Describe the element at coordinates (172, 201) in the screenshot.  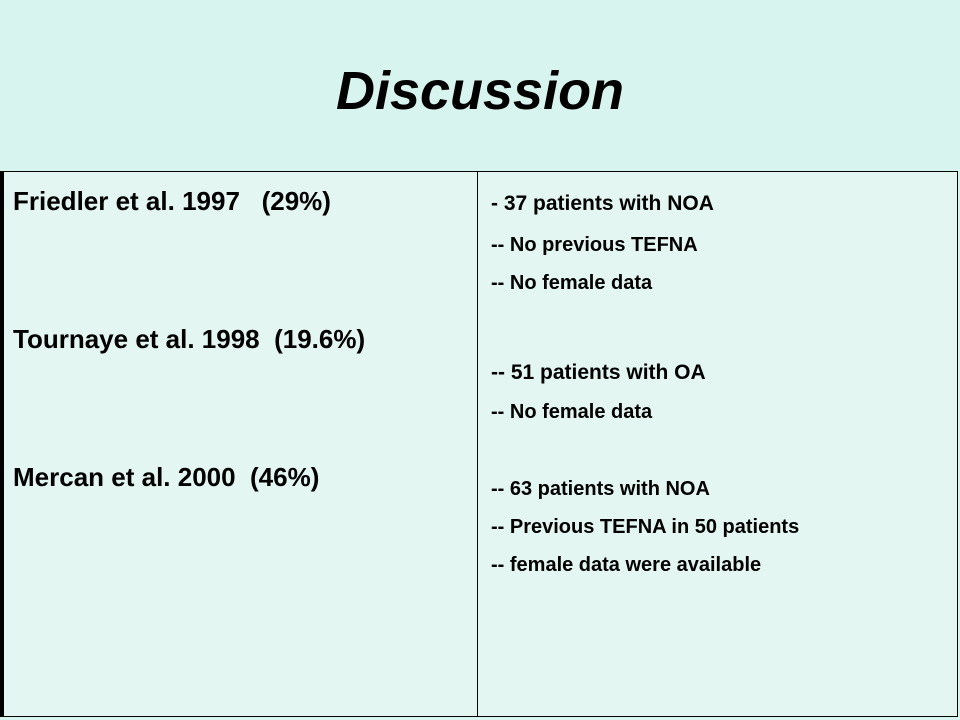
I see `study-friedler: Friedler et al. 1997 (29%)` at that location.